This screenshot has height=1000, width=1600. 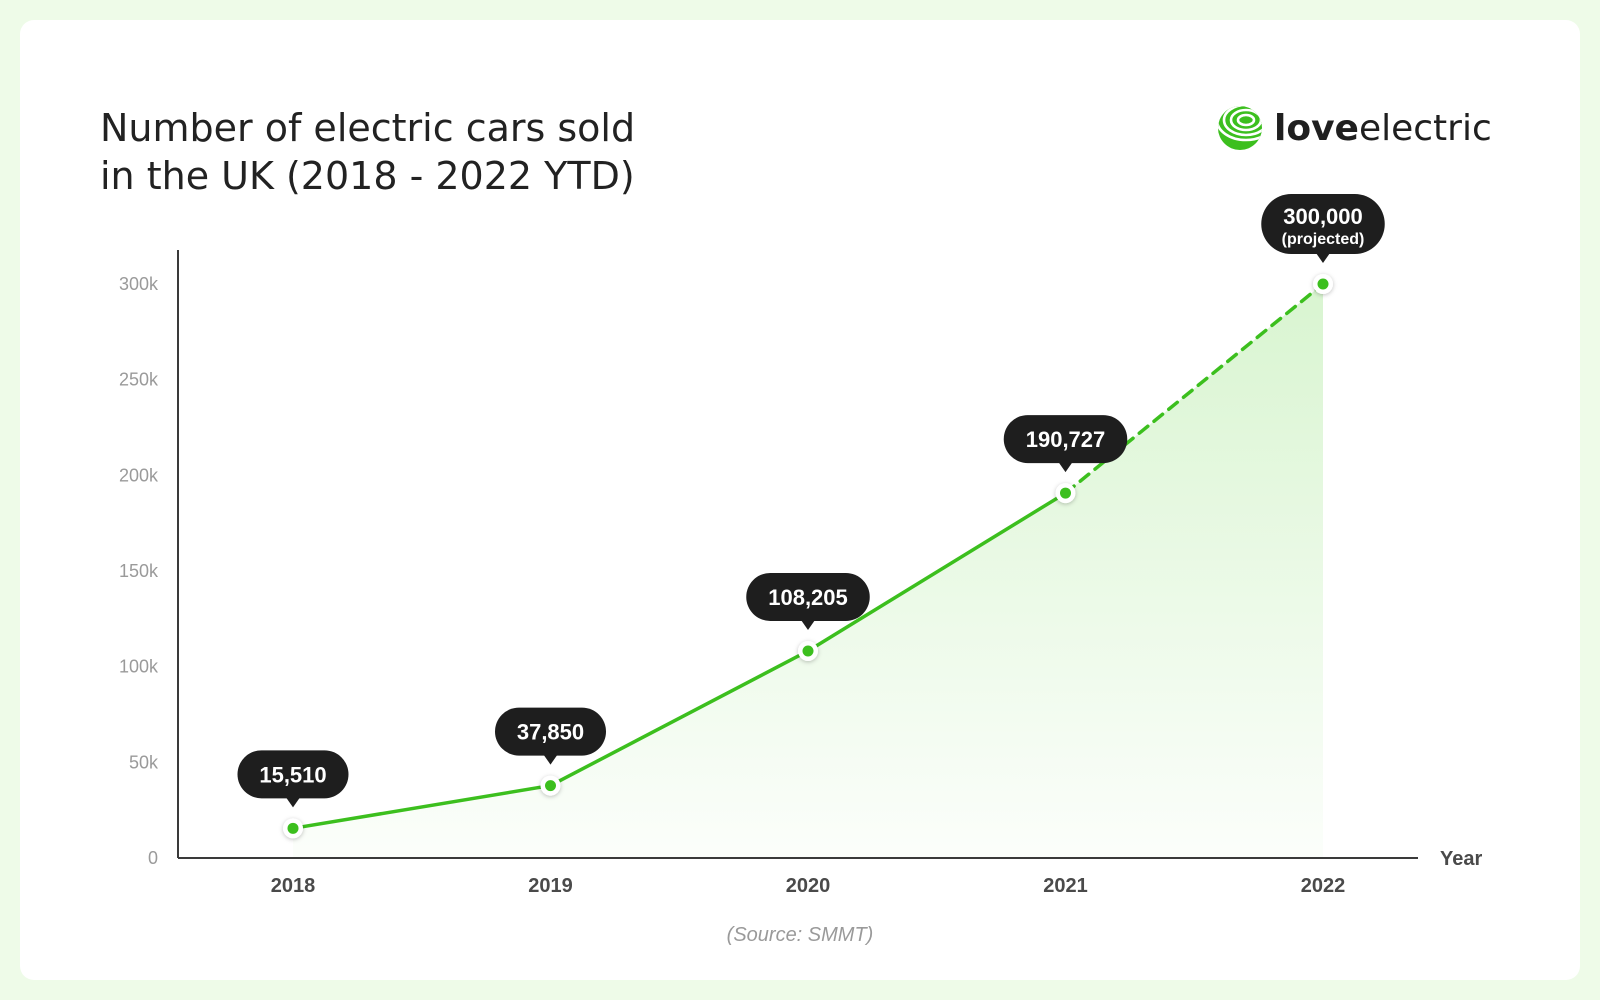 What do you see at coordinates (1065, 886) in the screenshot?
I see `x-tick-label: 2021` at bounding box center [1065, 886].